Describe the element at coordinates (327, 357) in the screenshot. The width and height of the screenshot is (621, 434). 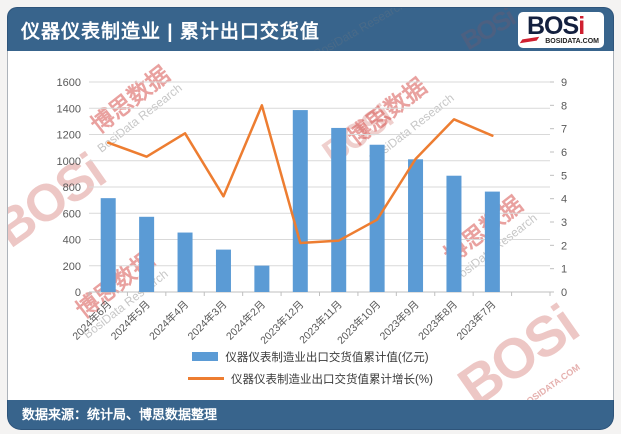
I see `legend-label: 仪器仪表制造业出口交货值累计值(亿元)` at that location.